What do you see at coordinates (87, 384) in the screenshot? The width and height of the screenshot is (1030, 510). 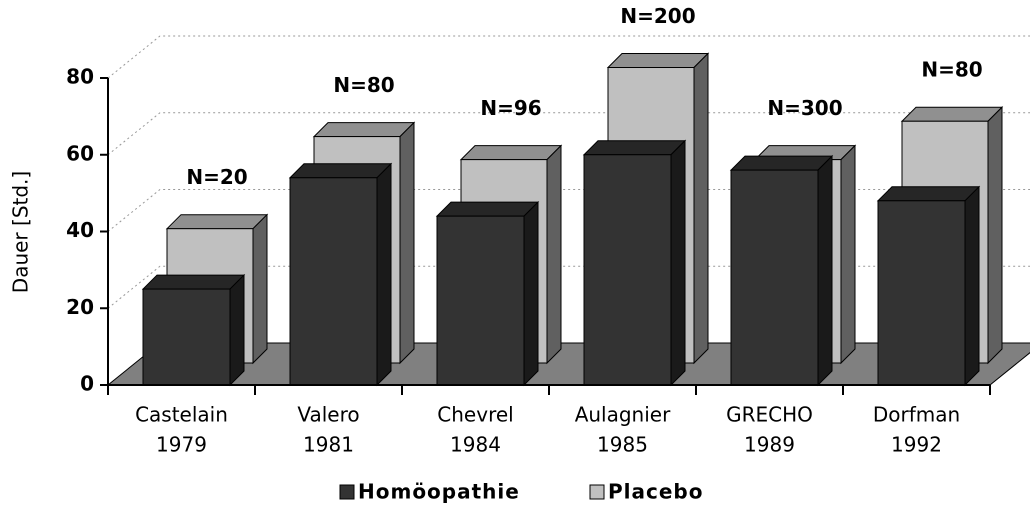 I see `y-tick-label: 0` at bounding box center [87, 384].